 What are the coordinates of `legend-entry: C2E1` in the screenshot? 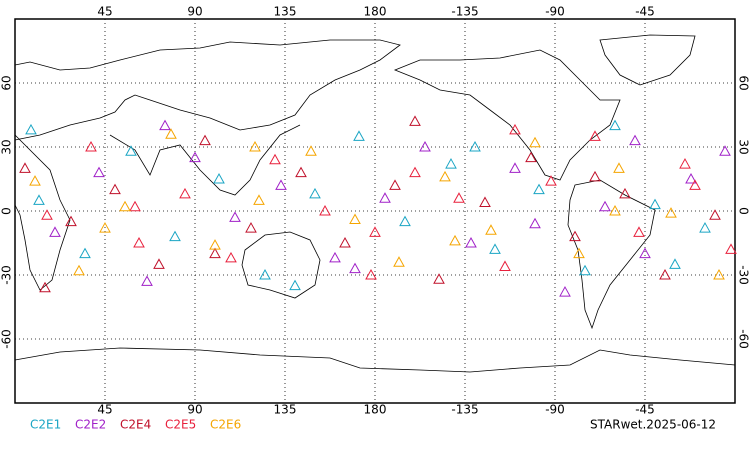 It's located at (45, 425).